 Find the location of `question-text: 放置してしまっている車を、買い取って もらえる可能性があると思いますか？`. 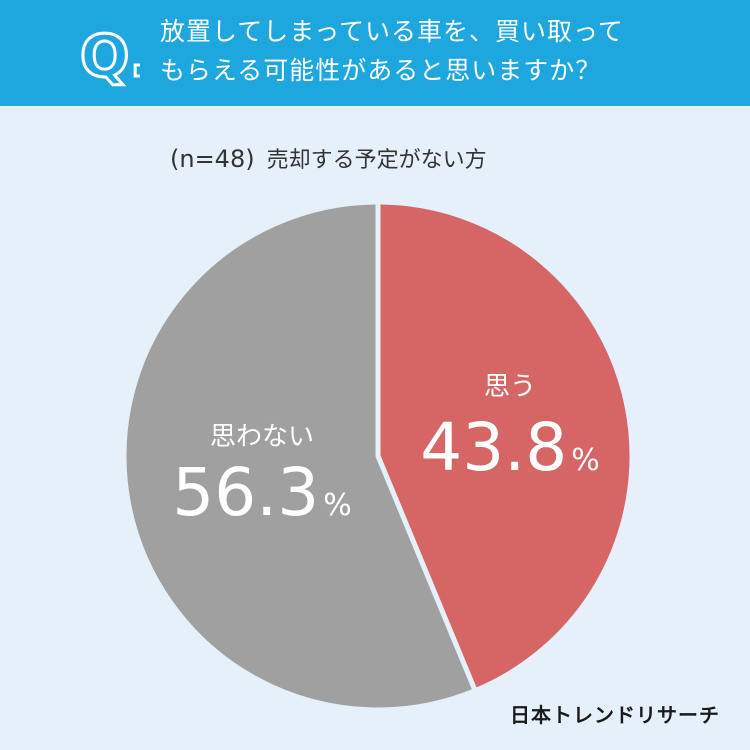

question-text: 放置してしまっている車を、買い取って もらえる可能性があると思いますか？ is located at coordinates (392, 51).